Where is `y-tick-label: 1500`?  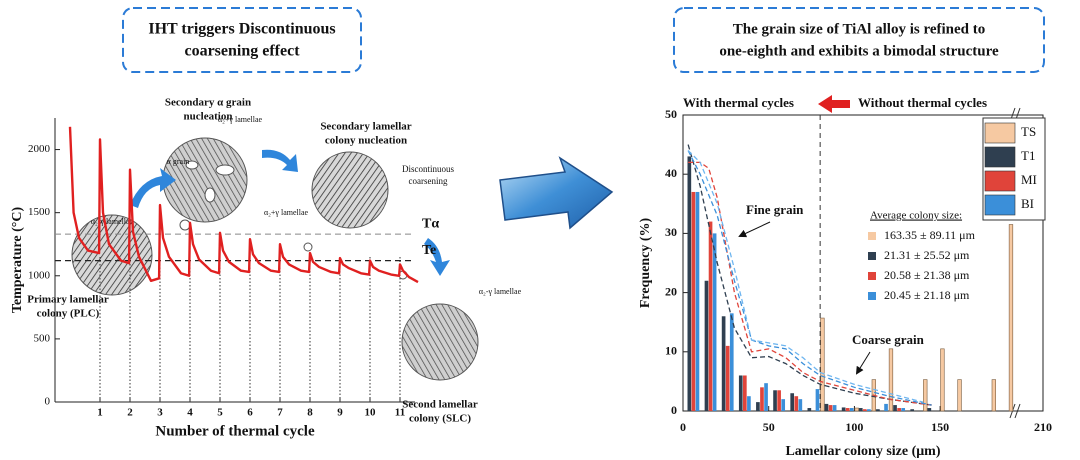 y-tick-label: 1500 is located at coordinates (39, 212).